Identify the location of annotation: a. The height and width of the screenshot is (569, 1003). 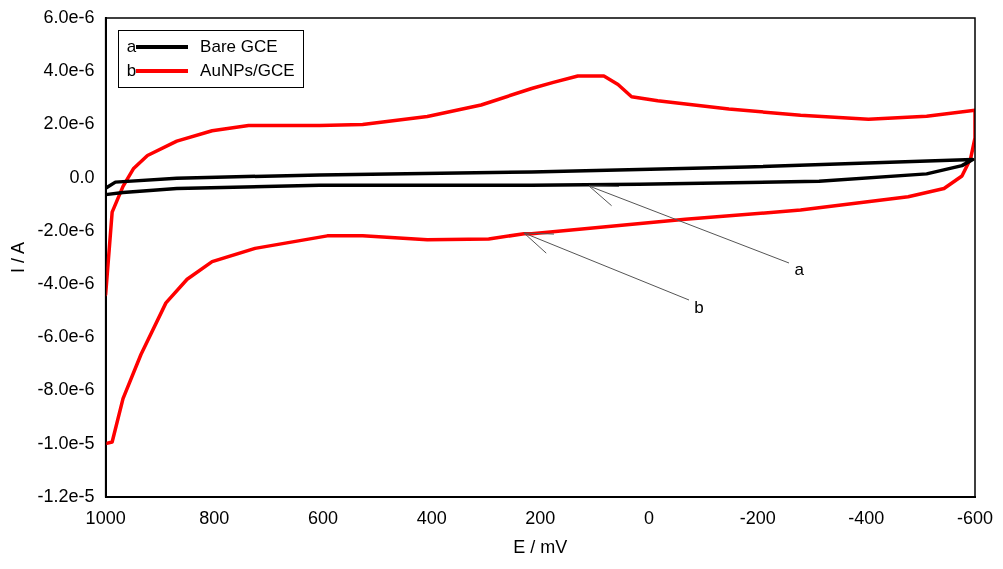
(799, 270).